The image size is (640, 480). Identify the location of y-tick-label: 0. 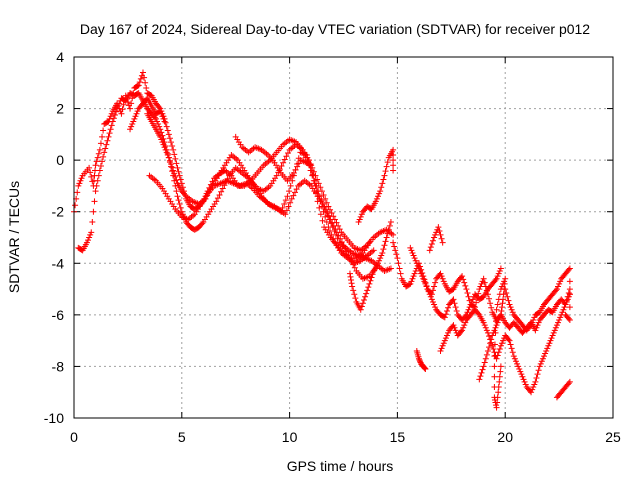
(60, 160).